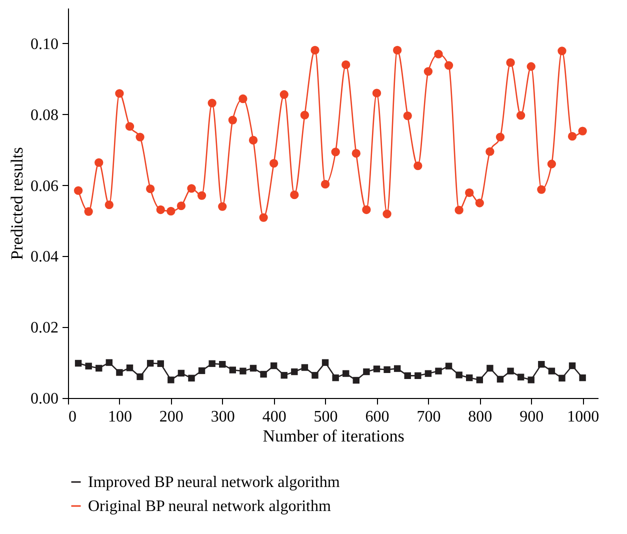  Describe the element at coordinates (222, 417) in the screenshot. I see `x-tick-label: 300` at that location.